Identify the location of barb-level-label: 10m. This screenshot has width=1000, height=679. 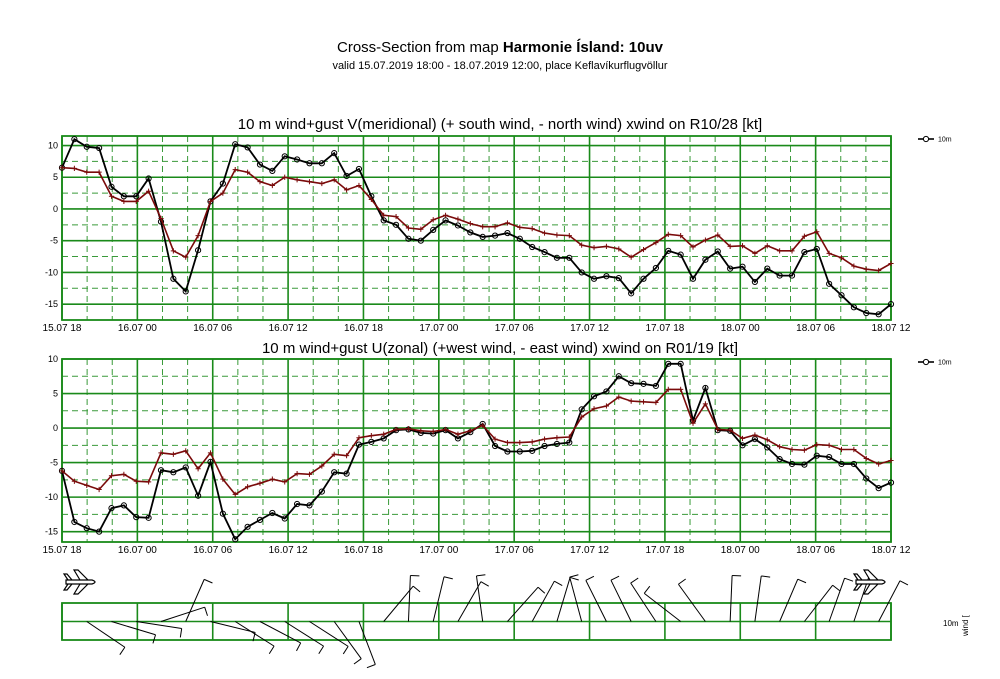
(951, 623).